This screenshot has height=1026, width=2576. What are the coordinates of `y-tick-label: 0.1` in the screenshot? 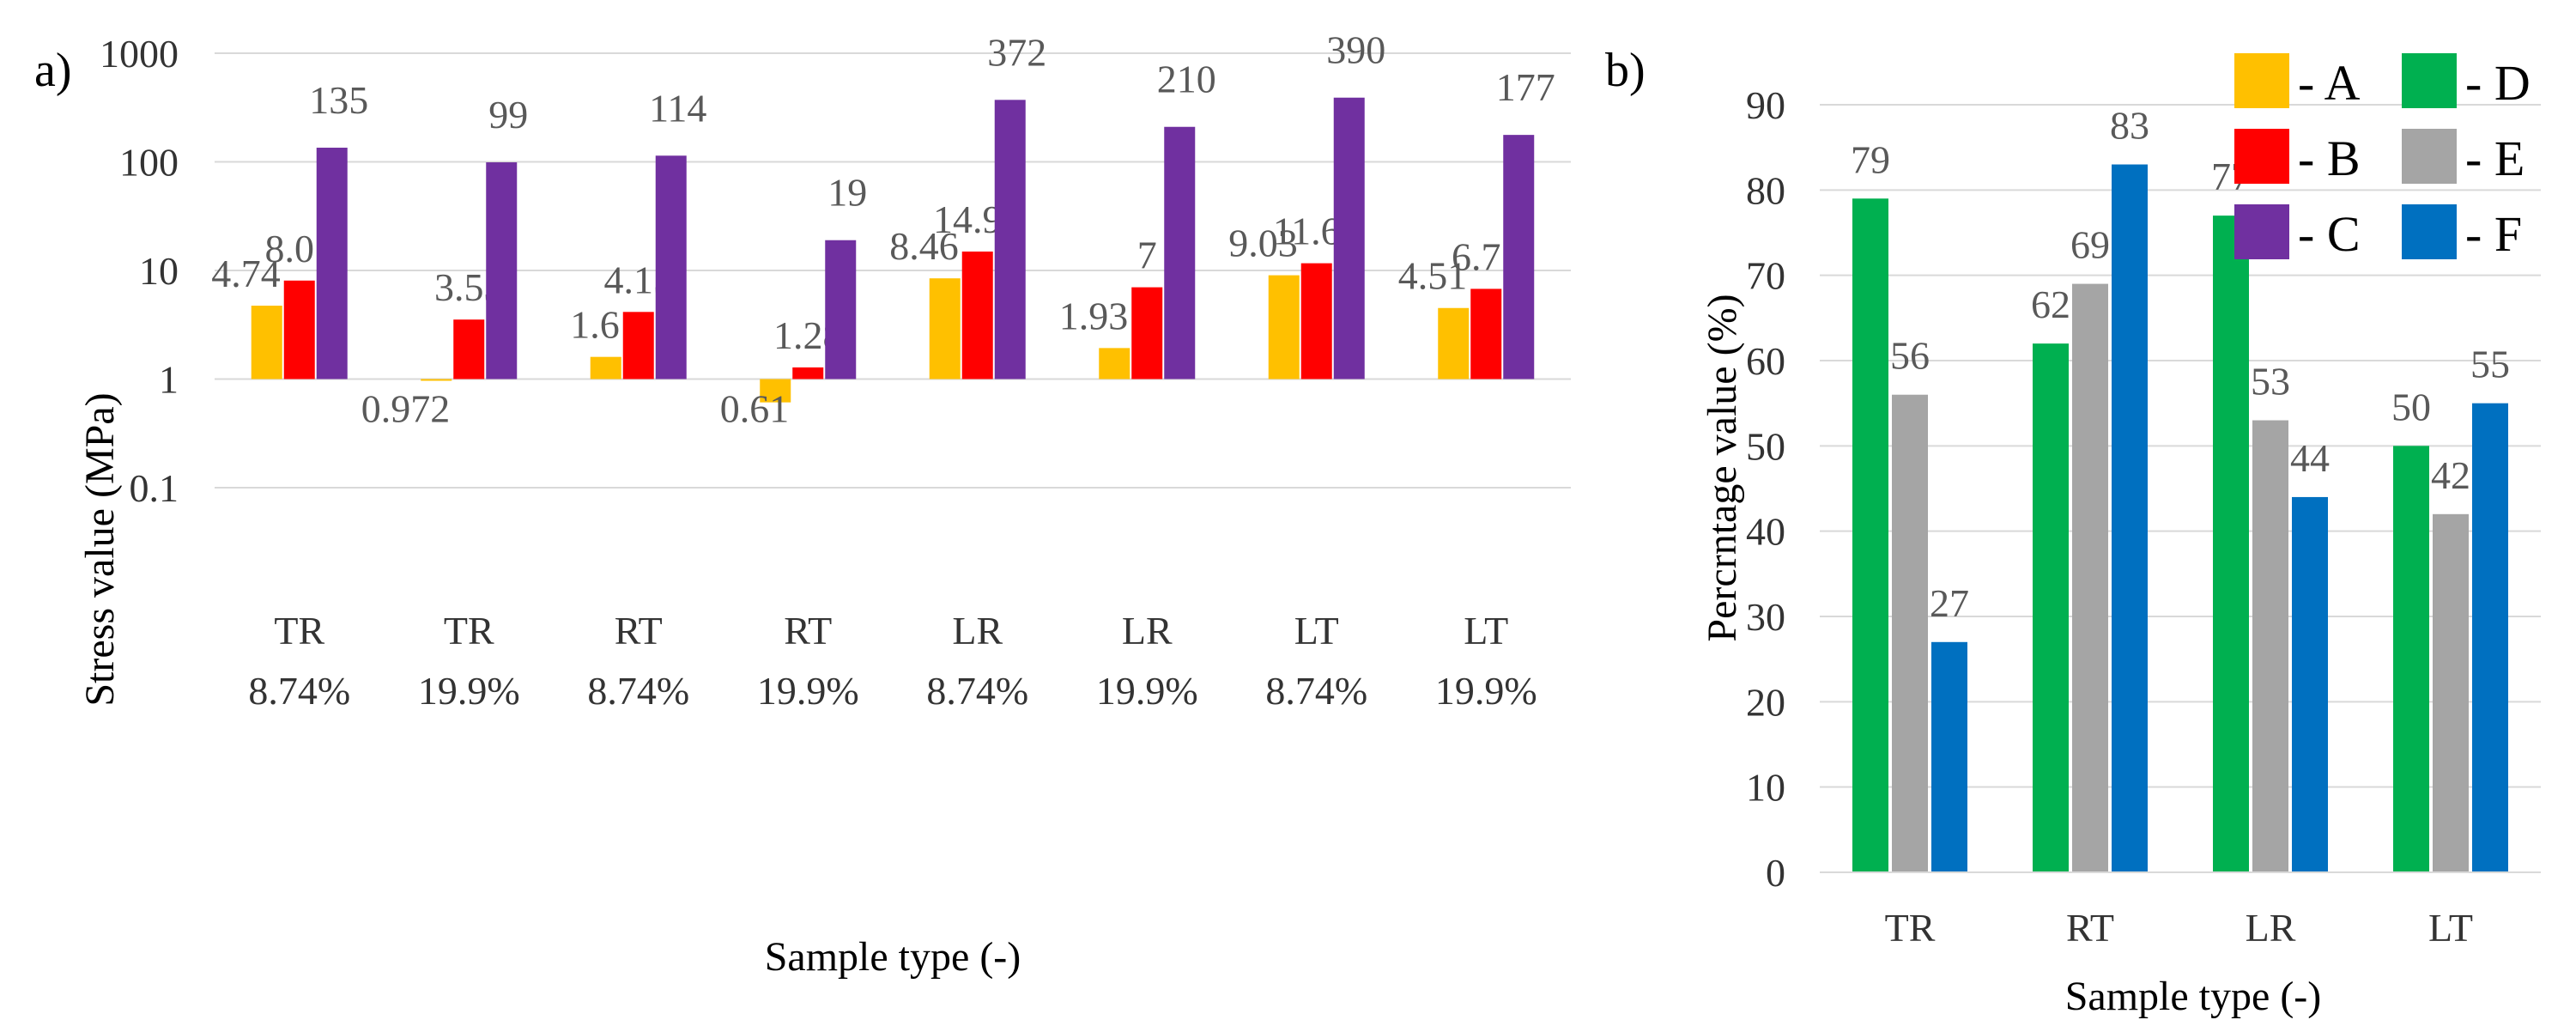 It's located at (154, 488).